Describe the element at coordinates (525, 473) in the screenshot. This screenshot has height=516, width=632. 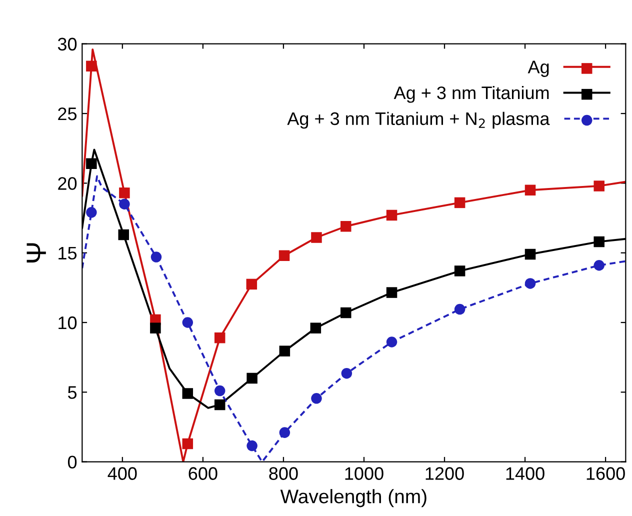
I see `x-tick-label: 1400` at that location.